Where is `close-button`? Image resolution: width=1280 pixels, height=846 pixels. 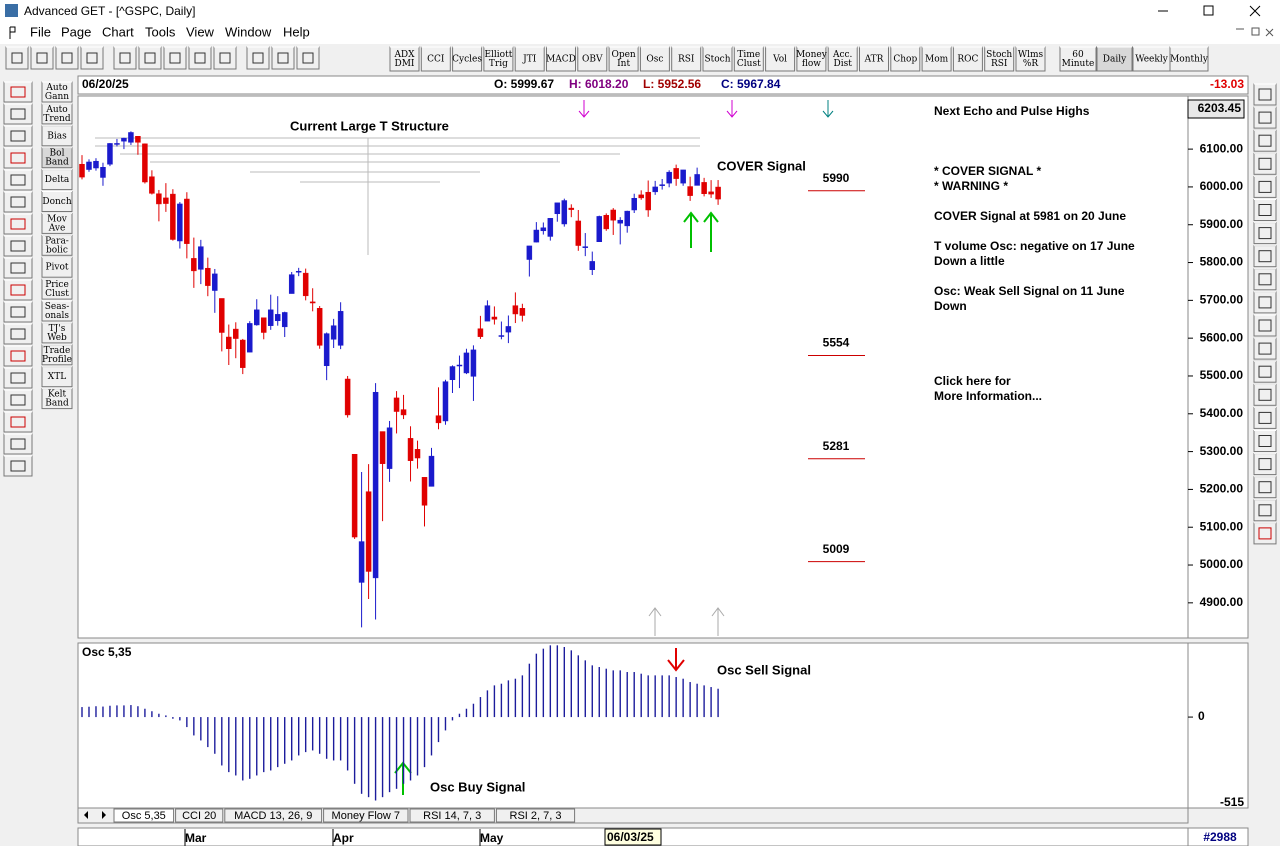 close-button is located at coordinates (1255, 11).